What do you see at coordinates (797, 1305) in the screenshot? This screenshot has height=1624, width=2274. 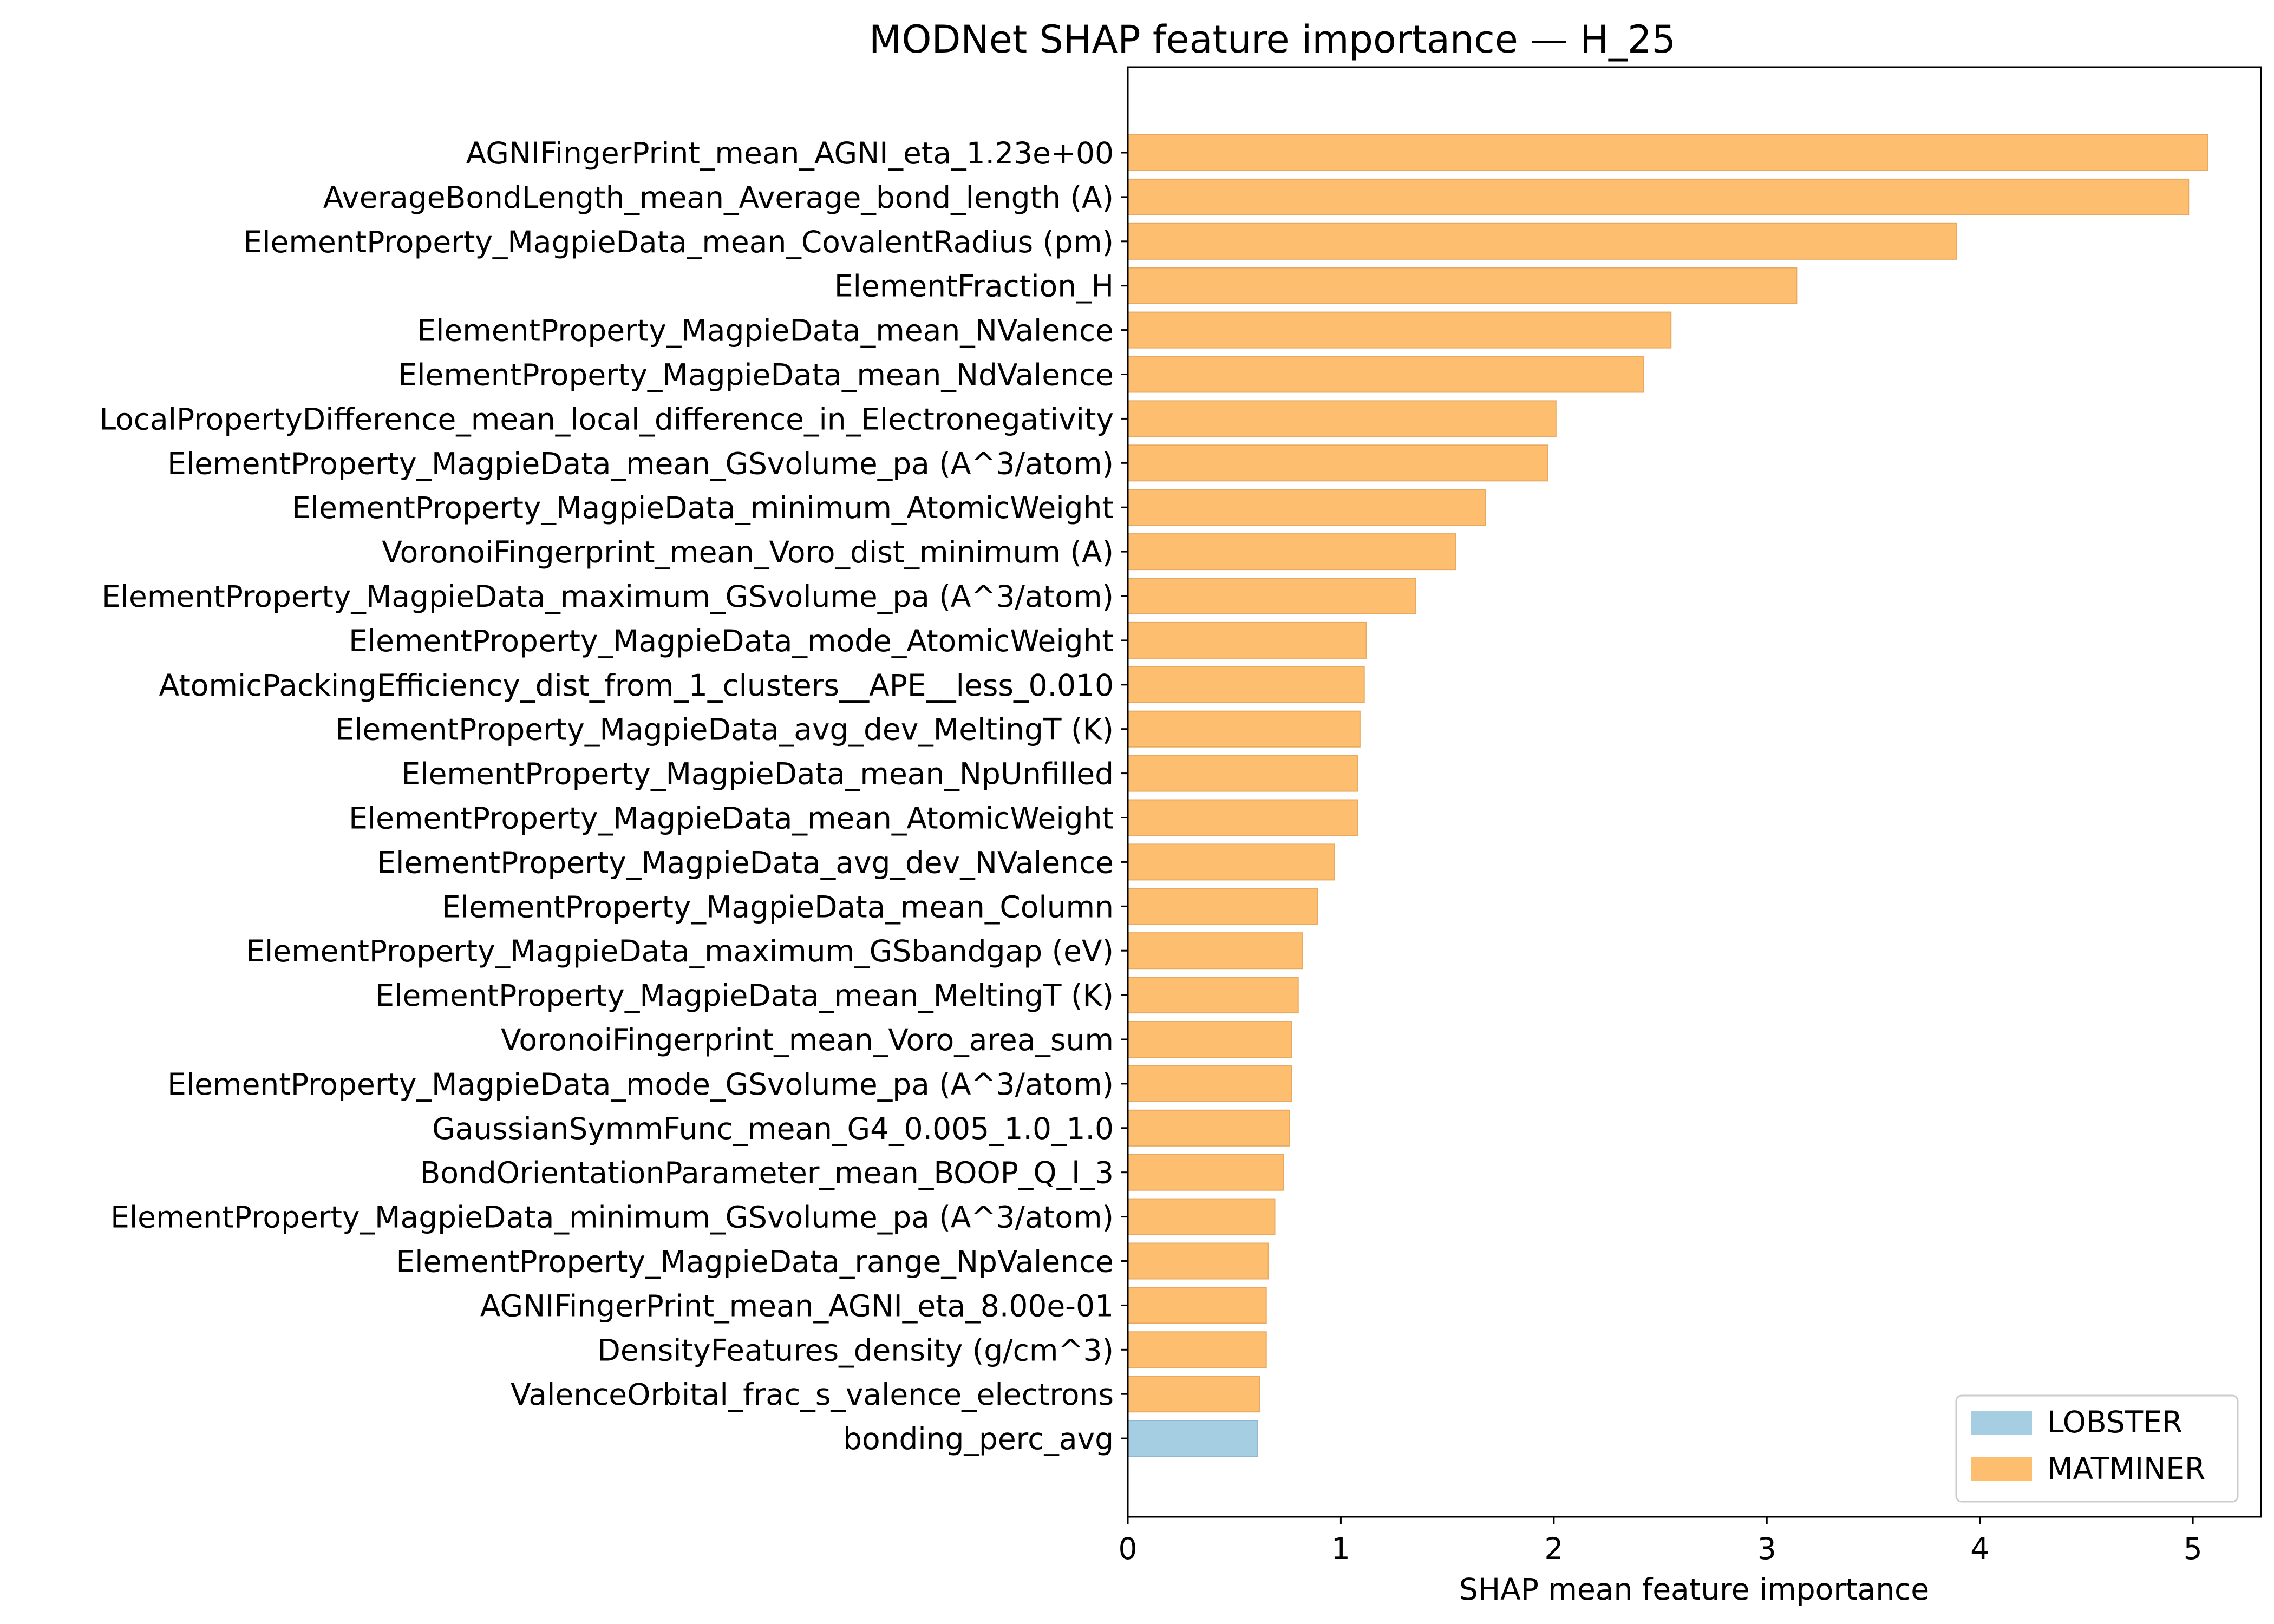 I see `y-tick-label: AGNIFingerPrint_mean_AGNI_eta_8.00e-01` at bounding box center [797, 1305].